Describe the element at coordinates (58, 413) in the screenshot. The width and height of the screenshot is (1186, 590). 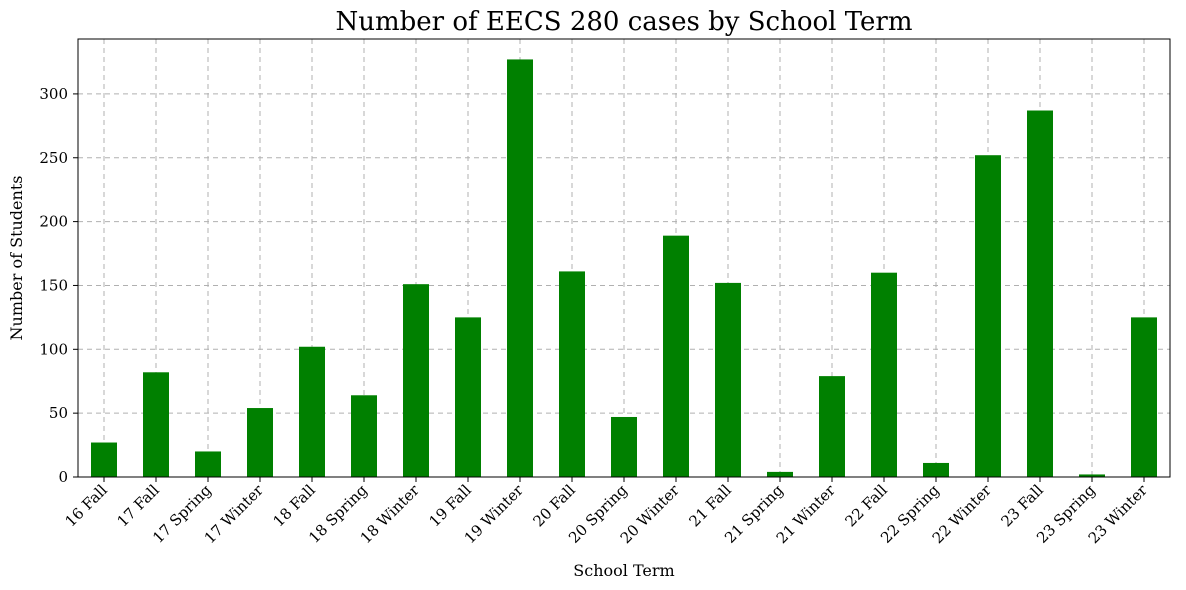
I see `y-tick-label: 50` at that location.